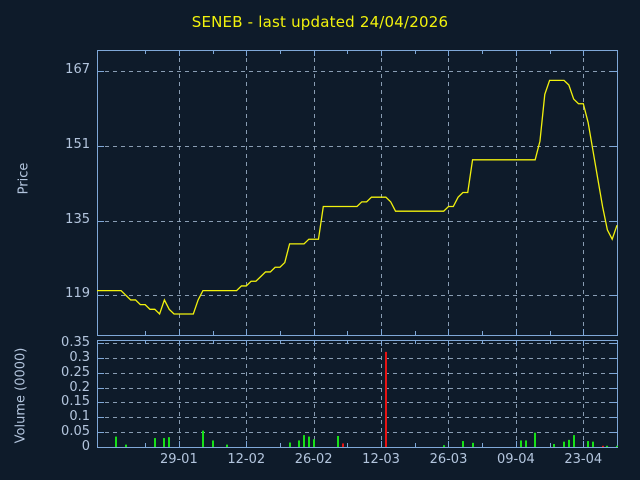 The height and width of the screenshot is (480, 640). I want to click on volume-ytick-label-7: 0.35, so click(75, 342).